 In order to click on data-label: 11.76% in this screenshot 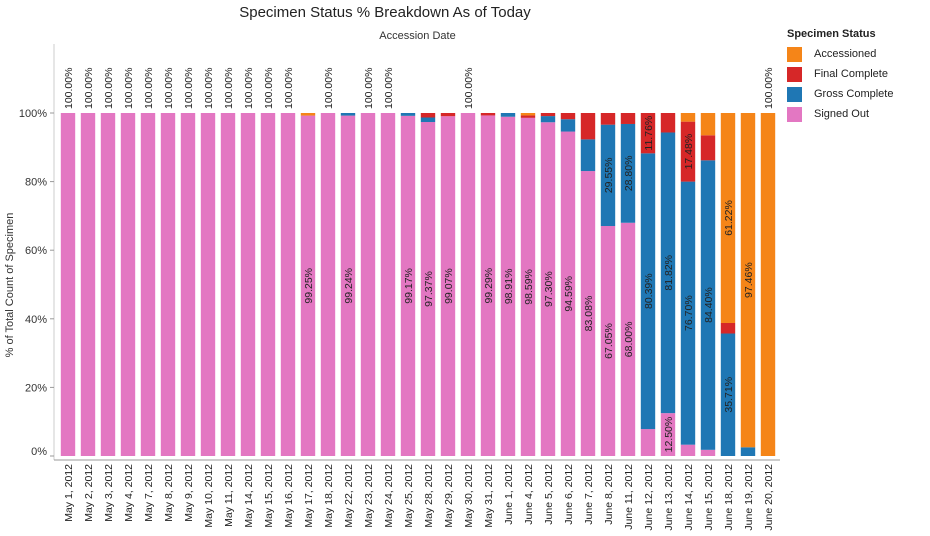, I will do `click(649, 133)`.